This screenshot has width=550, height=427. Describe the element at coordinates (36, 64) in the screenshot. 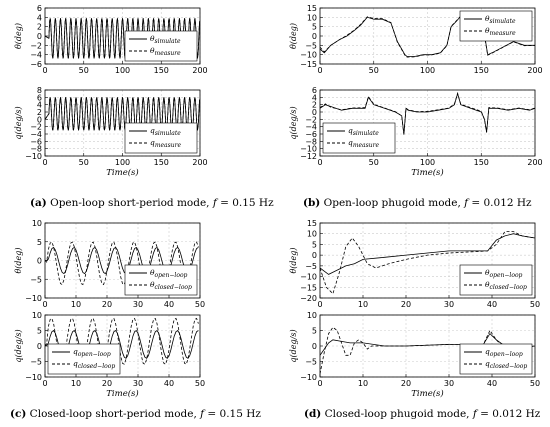

I see `tick-label-y: −6` at that location.